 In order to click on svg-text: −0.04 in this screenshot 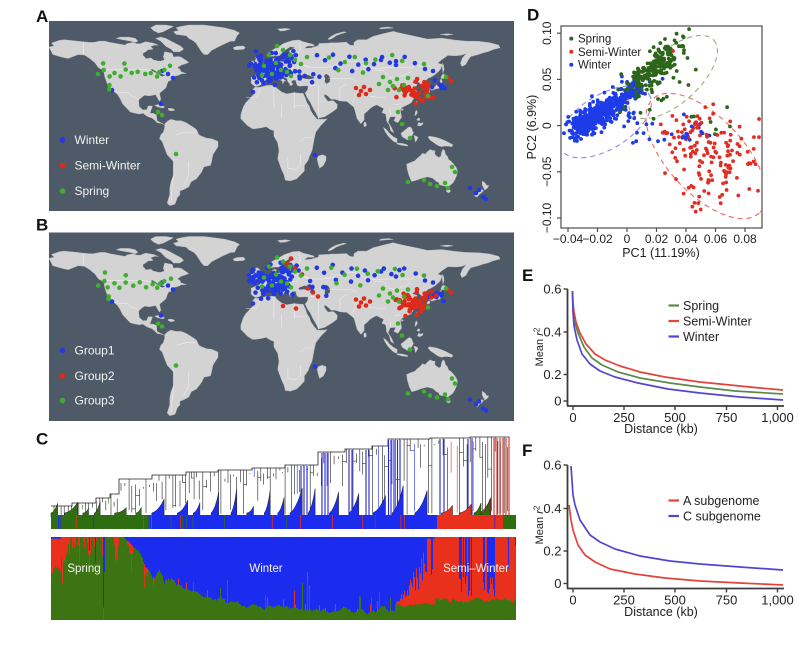, I will do `click(568, 239)`.